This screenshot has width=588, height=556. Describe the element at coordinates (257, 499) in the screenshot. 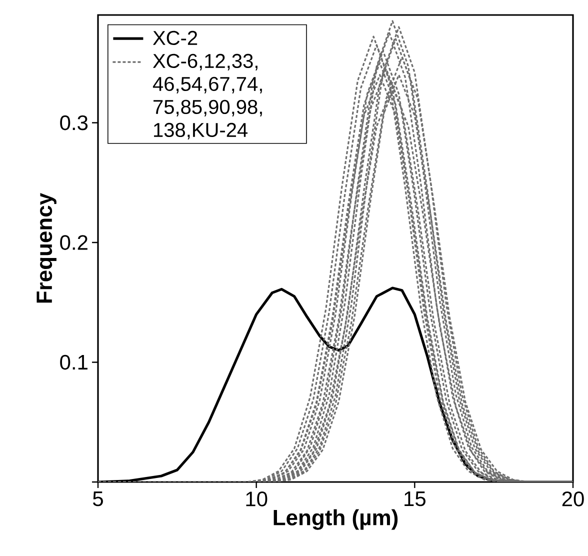

I see `x-tick-label: 10` at that location.